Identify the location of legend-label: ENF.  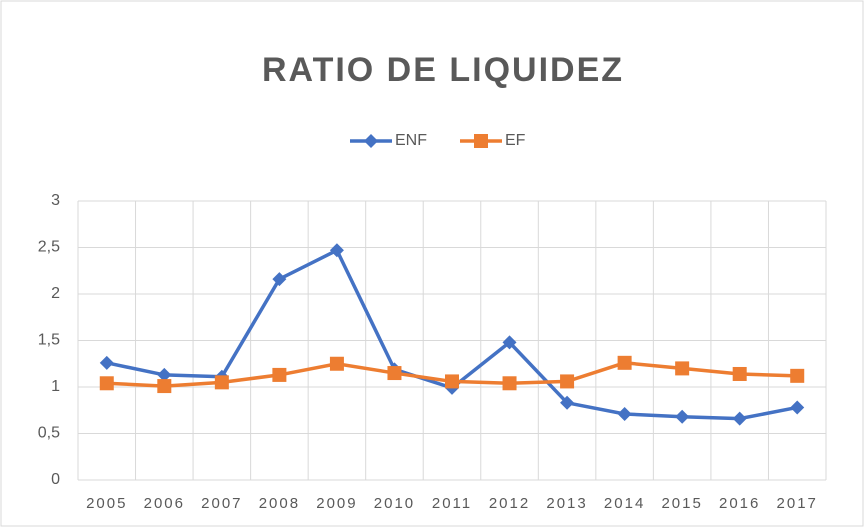
(411, 140).